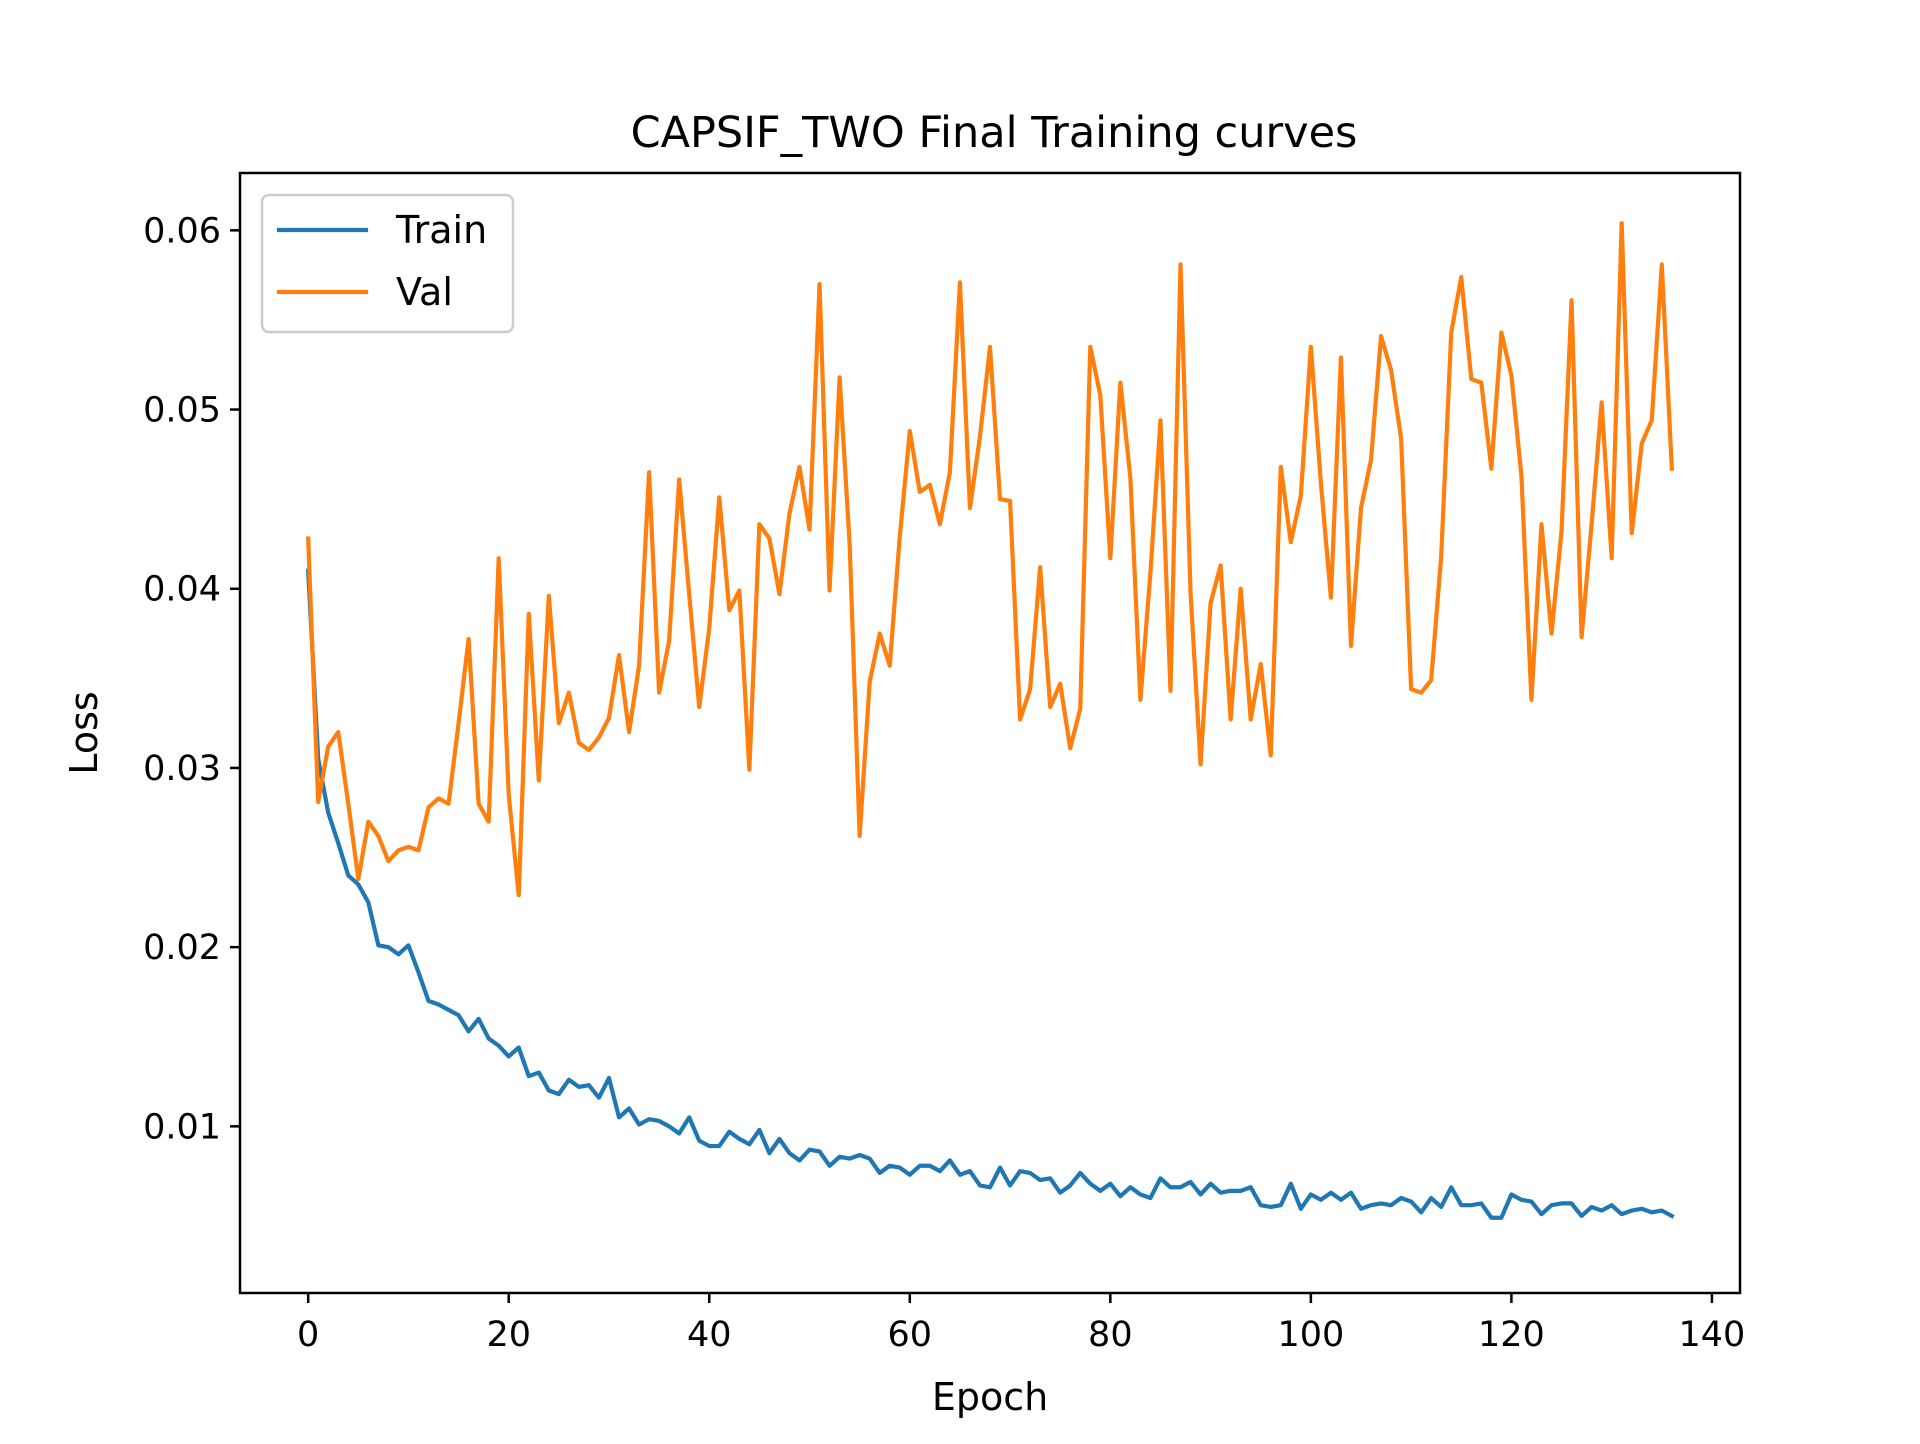 This screenshot has width=1920, height=1444. I want to click on y-tick-label: 0.04, so click(182, 590).